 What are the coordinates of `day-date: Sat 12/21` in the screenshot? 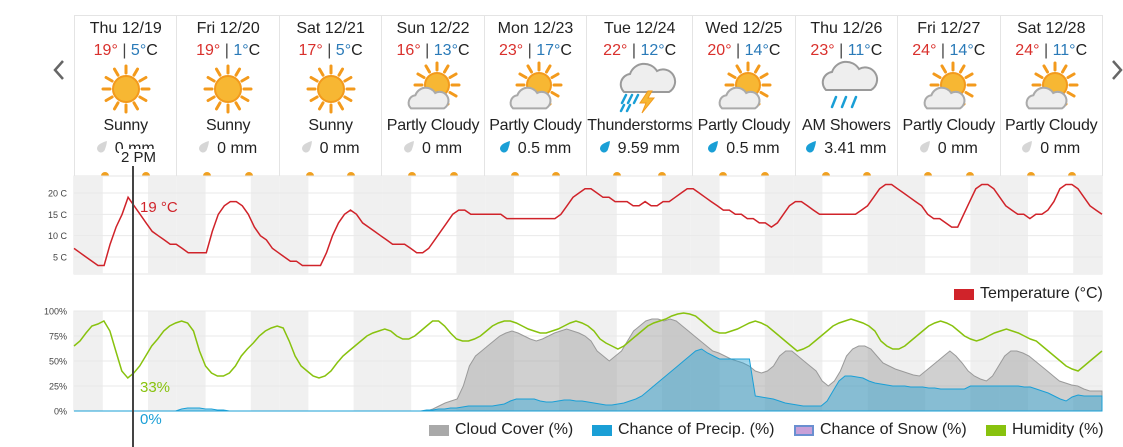 It's located at (330, 28).